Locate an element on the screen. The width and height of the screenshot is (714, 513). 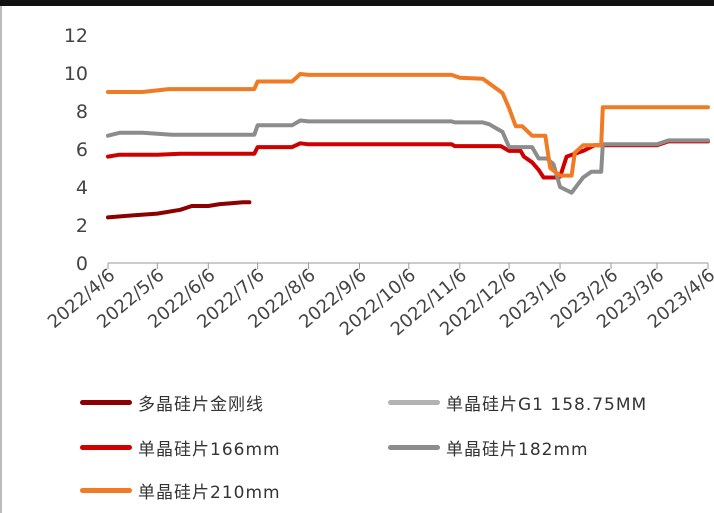
left-border is located at coordinates (1, 259).